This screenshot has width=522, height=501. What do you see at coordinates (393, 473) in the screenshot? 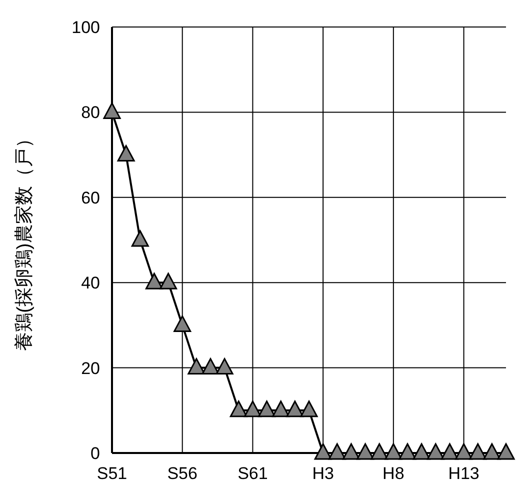
I see `x-tick-label: H8` at bounding box center [393, 473].